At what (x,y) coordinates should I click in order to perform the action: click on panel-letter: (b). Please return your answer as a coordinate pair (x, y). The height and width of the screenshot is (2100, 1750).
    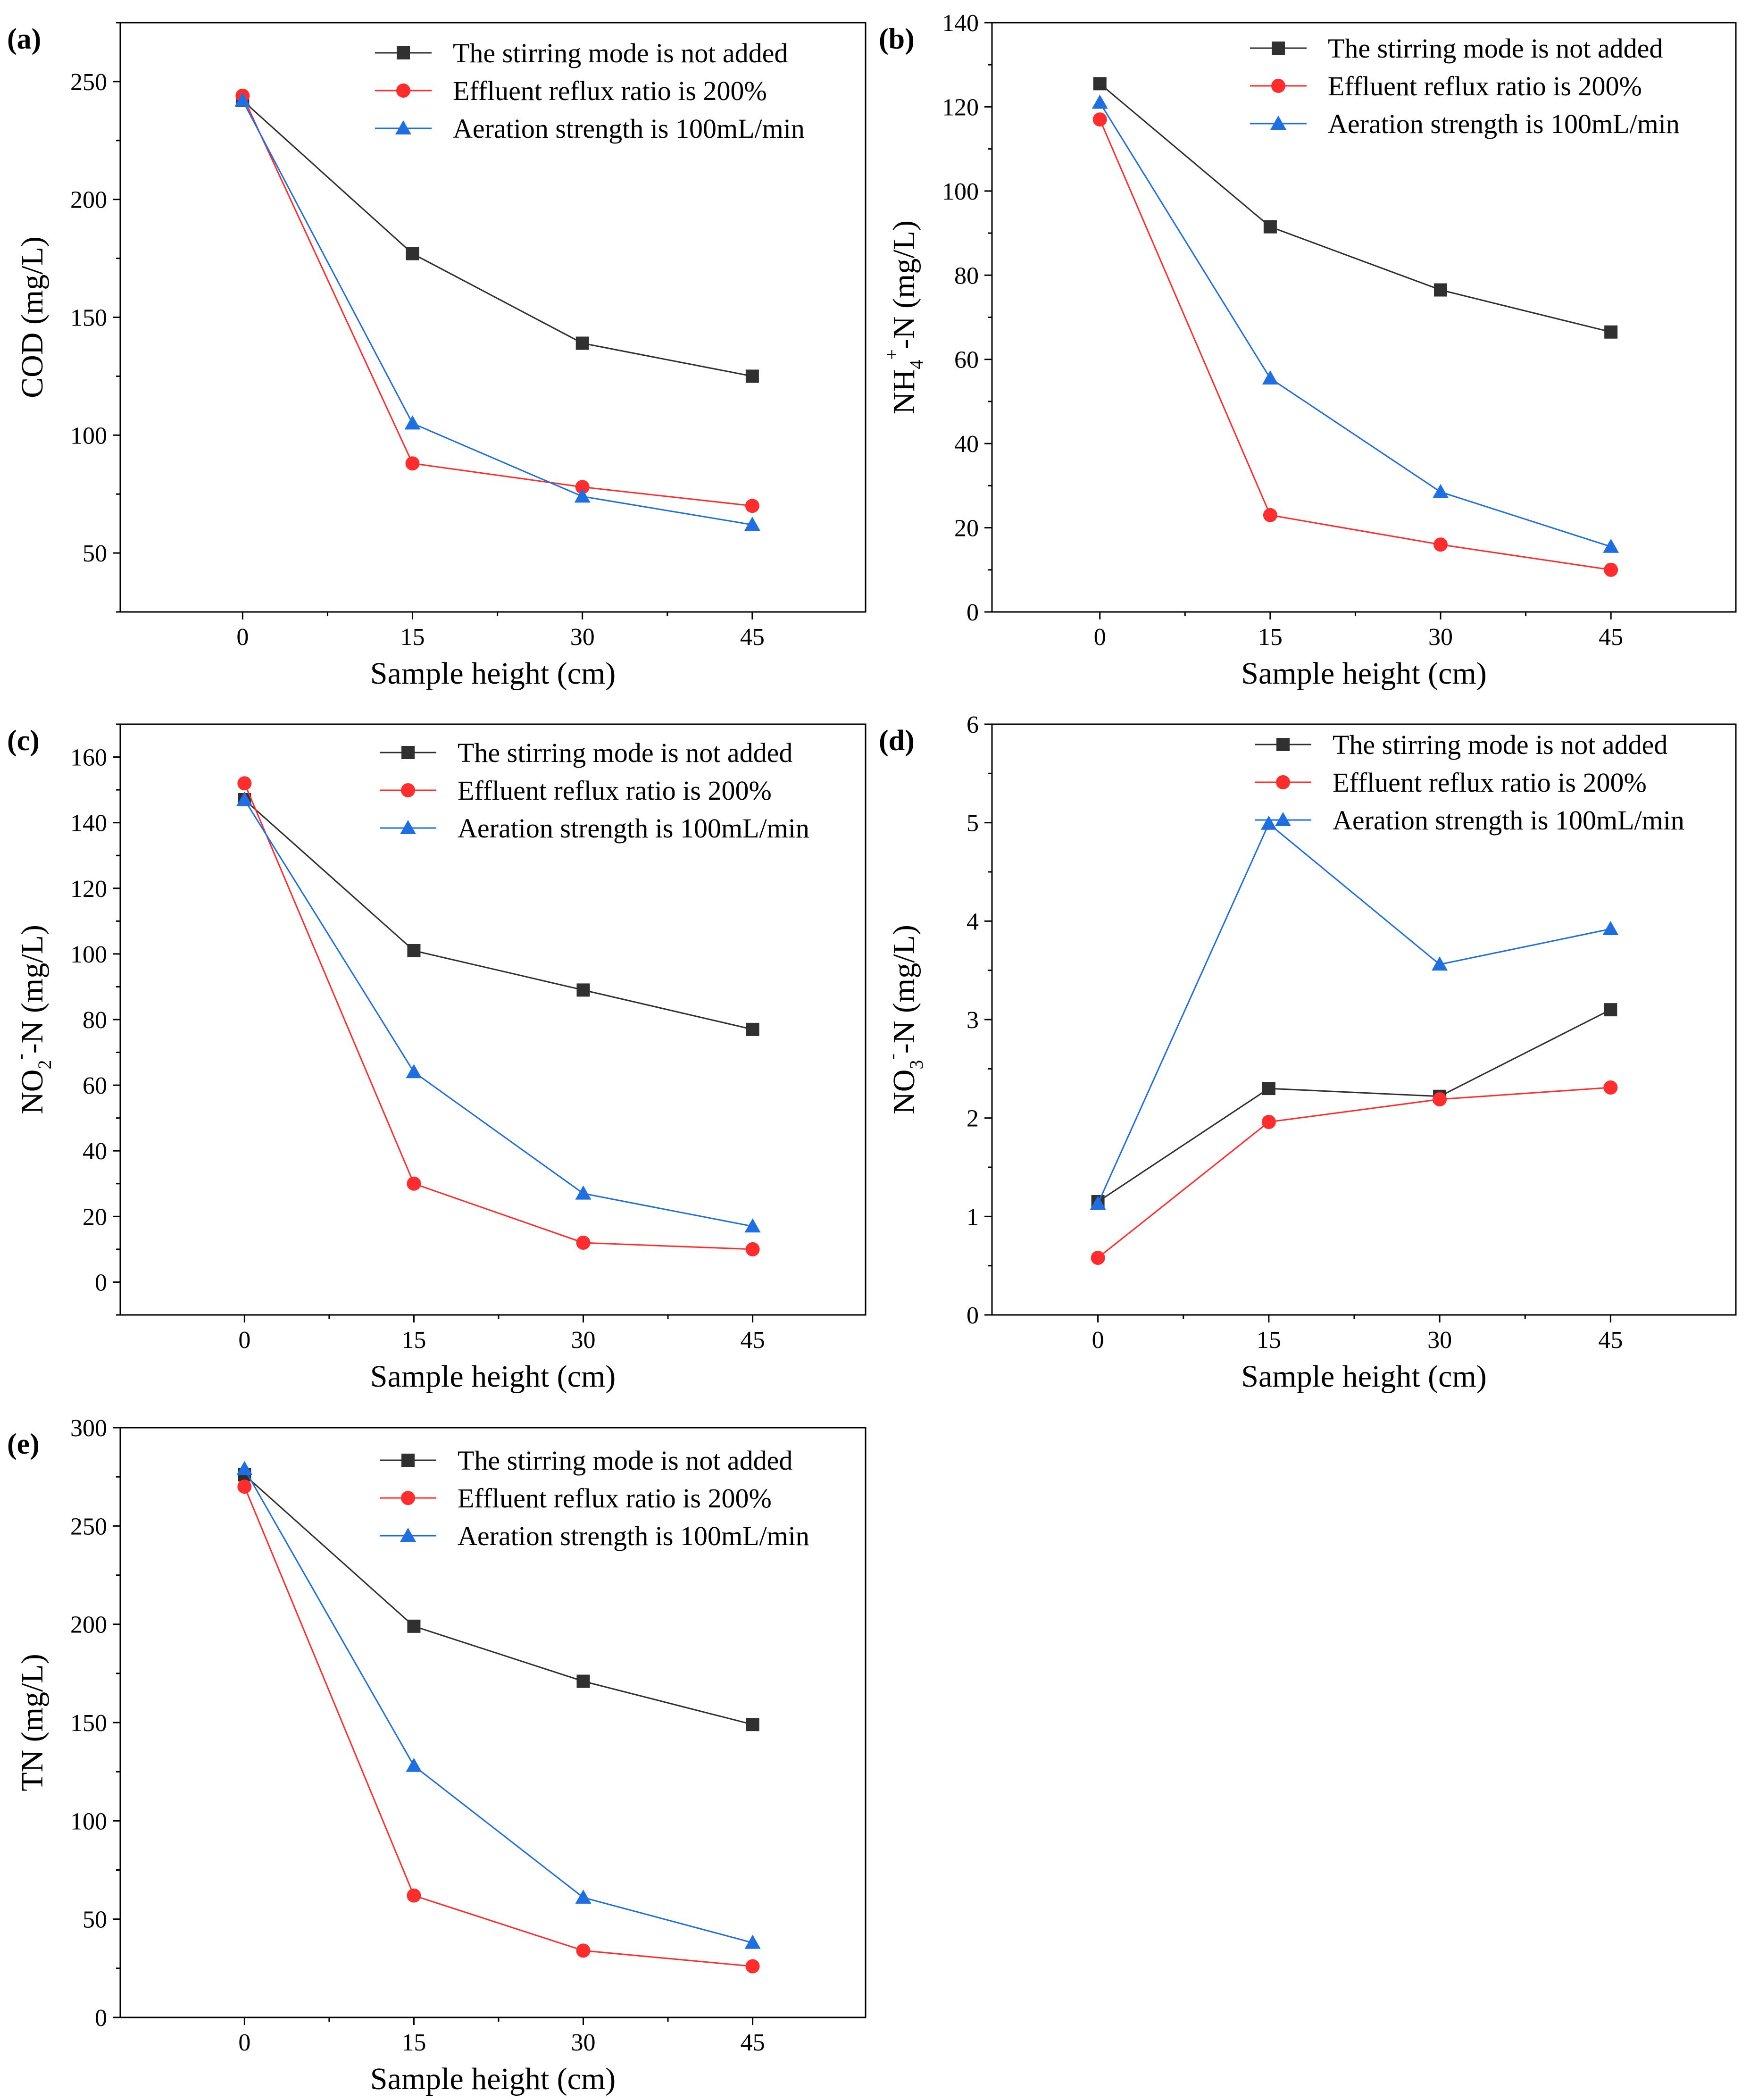
    Looking at the image, I should click on (897, 39).